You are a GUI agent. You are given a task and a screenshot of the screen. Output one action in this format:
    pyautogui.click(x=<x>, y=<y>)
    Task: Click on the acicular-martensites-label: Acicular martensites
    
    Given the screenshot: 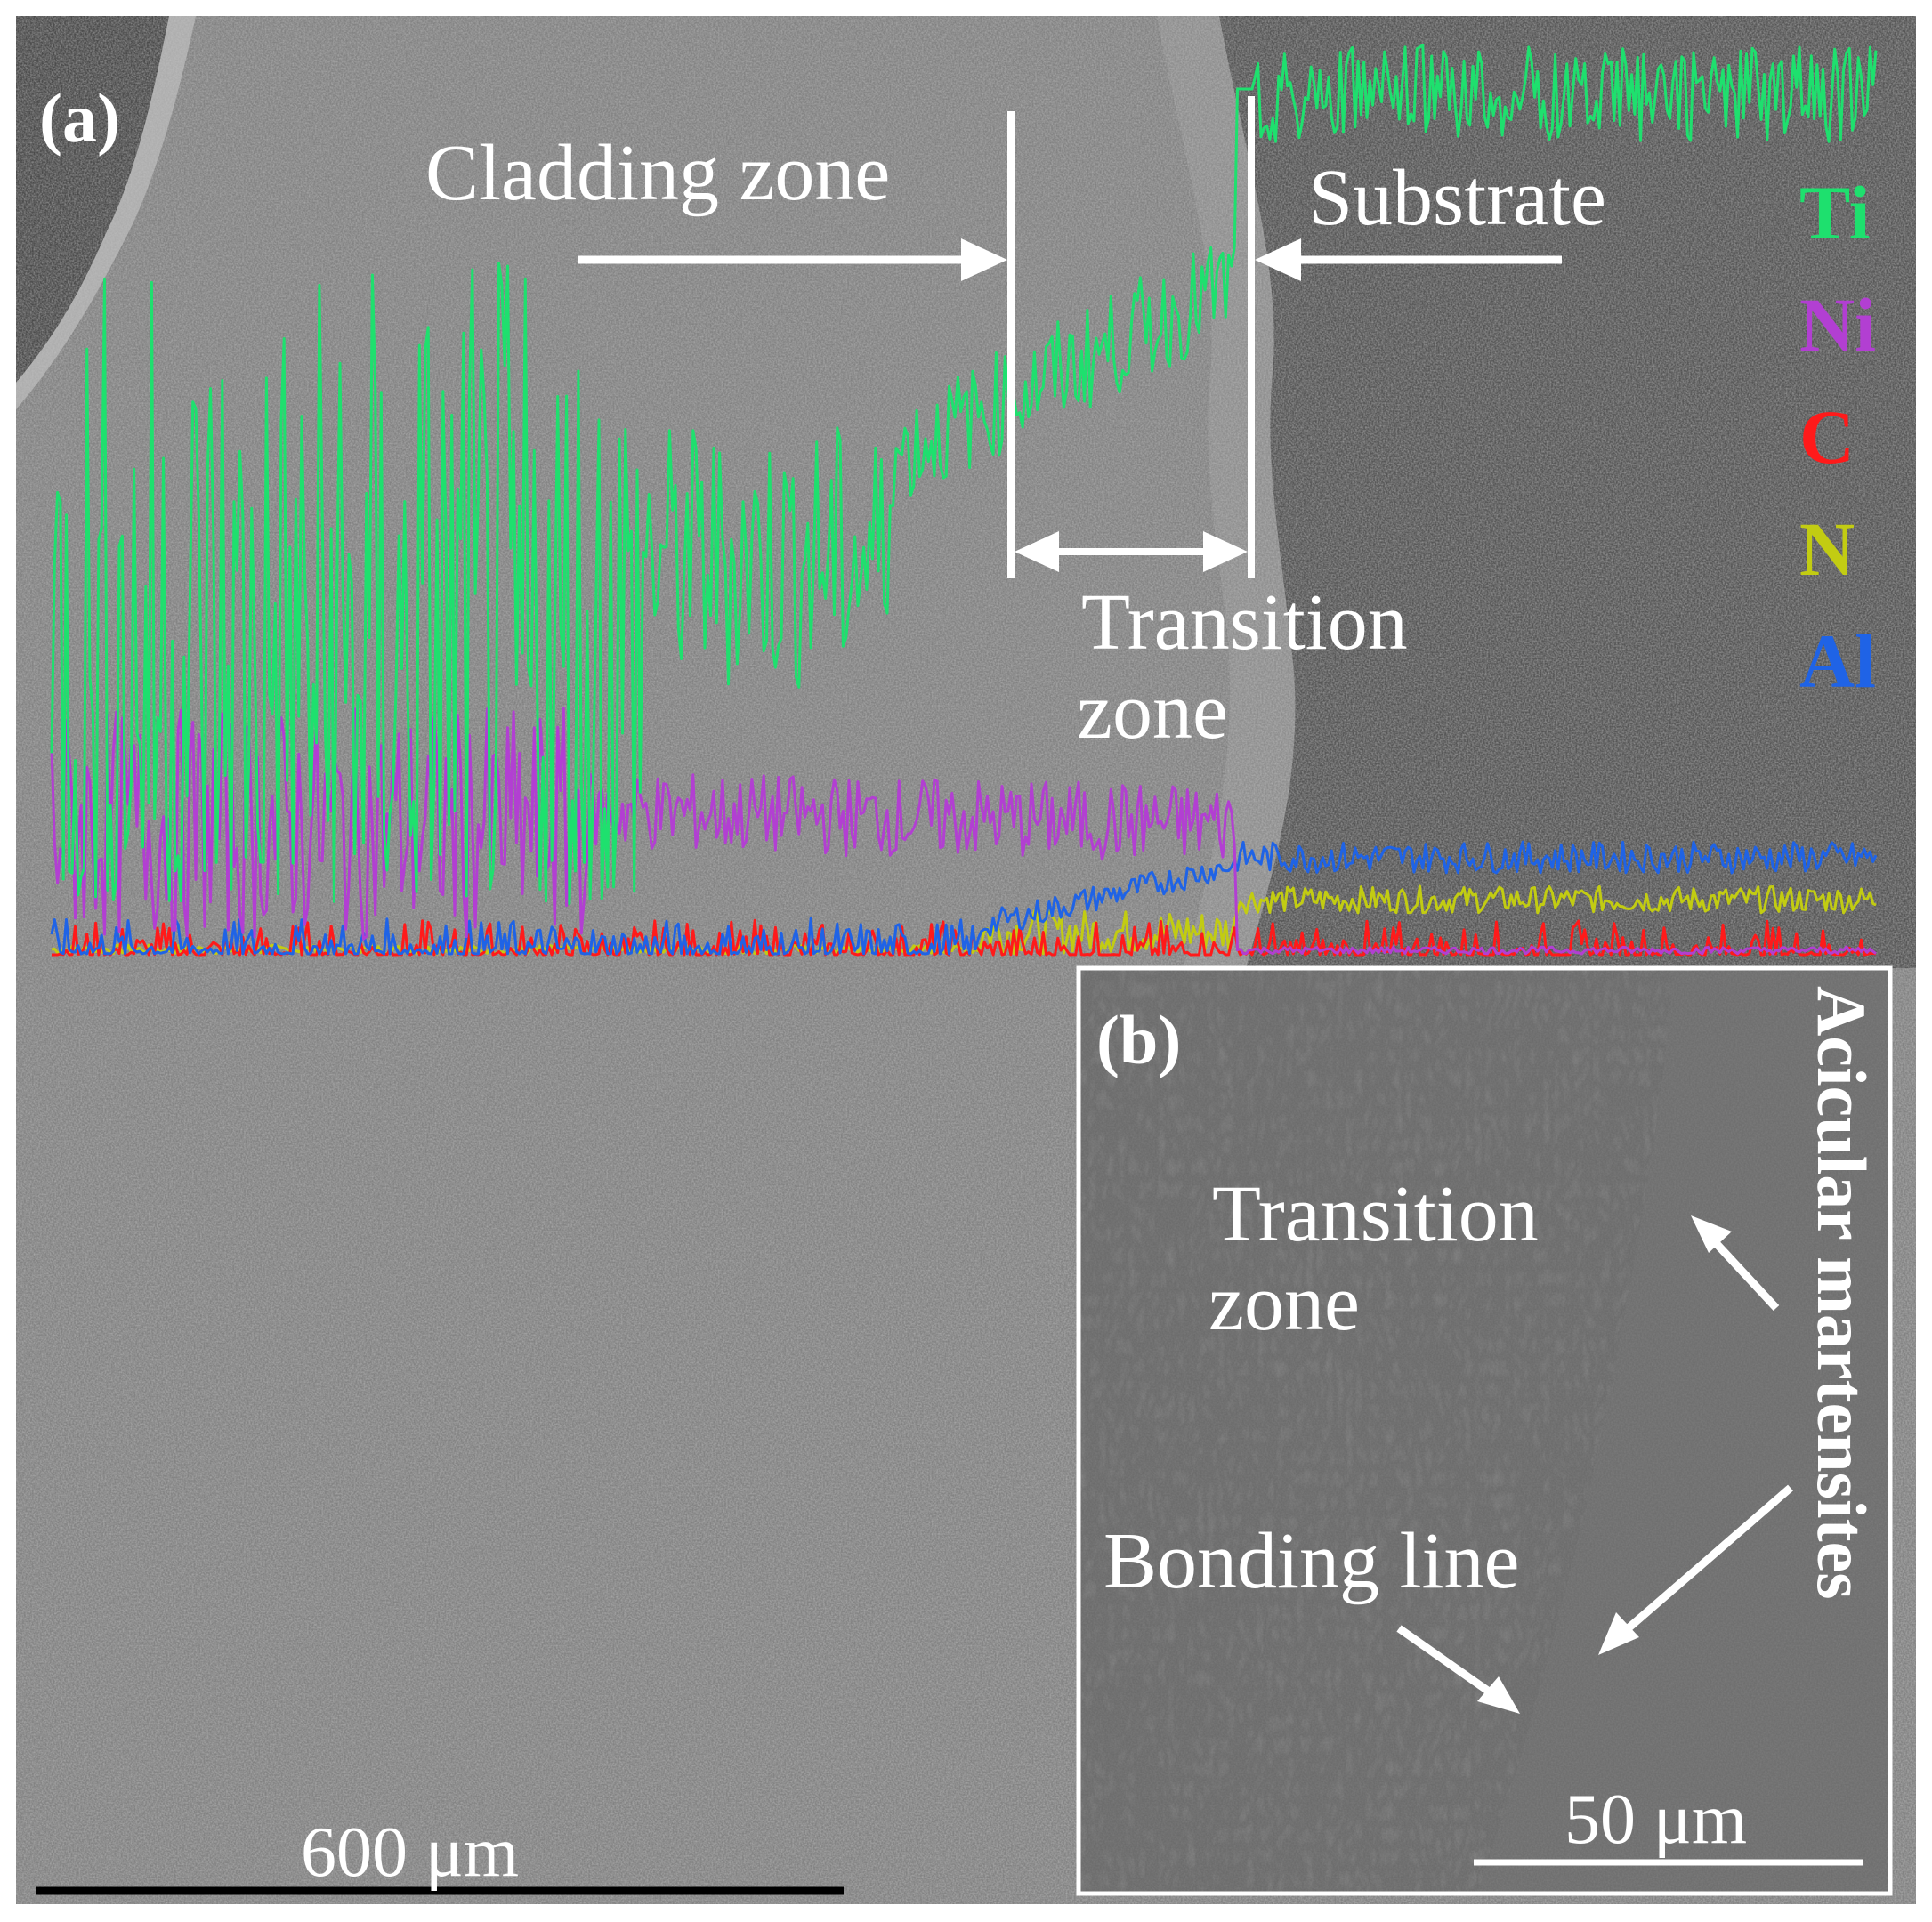 What is the action you would take?
    pyautogui.click(x=1841, y=1293)
    